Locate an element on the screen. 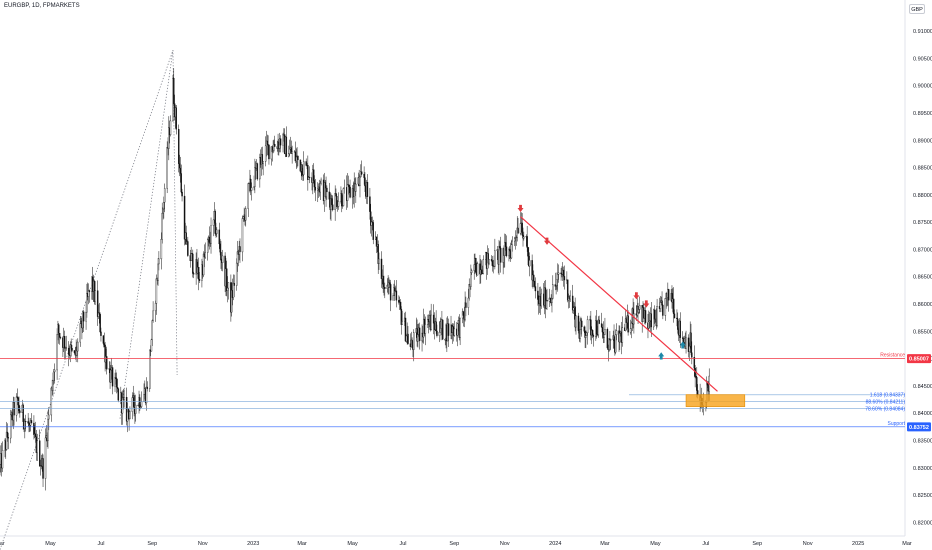  up-arrow-icon is located at coordinates (682, 345).